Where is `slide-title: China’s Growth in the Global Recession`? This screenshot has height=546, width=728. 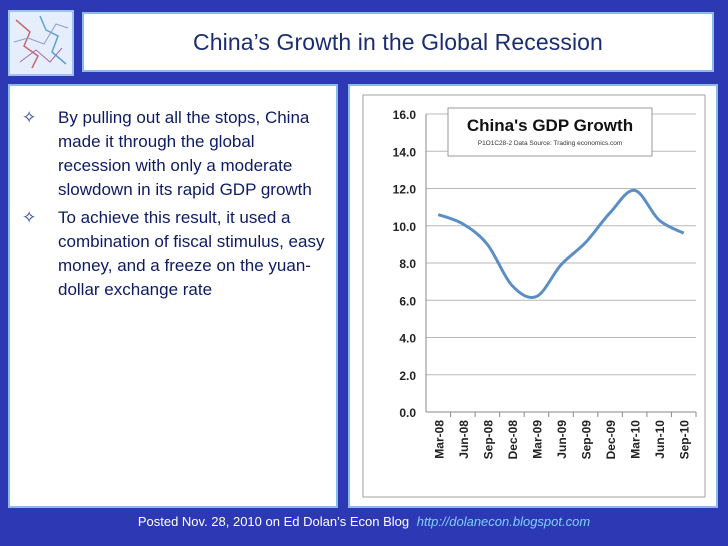 slide-title: China’s Growth in the Global Recession is located at coordinates (398, 41).